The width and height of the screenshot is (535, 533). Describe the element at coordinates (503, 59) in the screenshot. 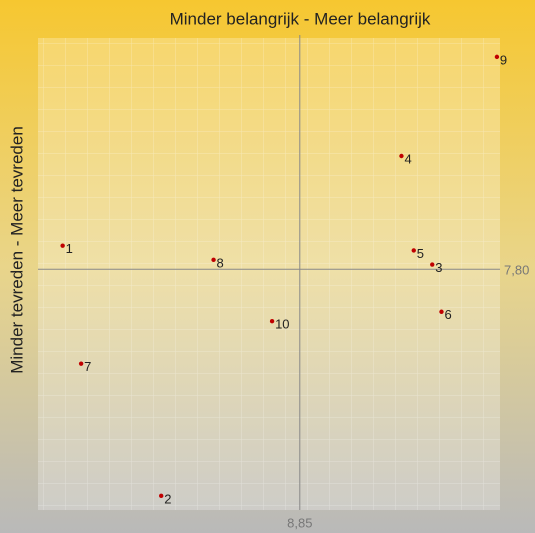

I see `point-label: 9` at that location.